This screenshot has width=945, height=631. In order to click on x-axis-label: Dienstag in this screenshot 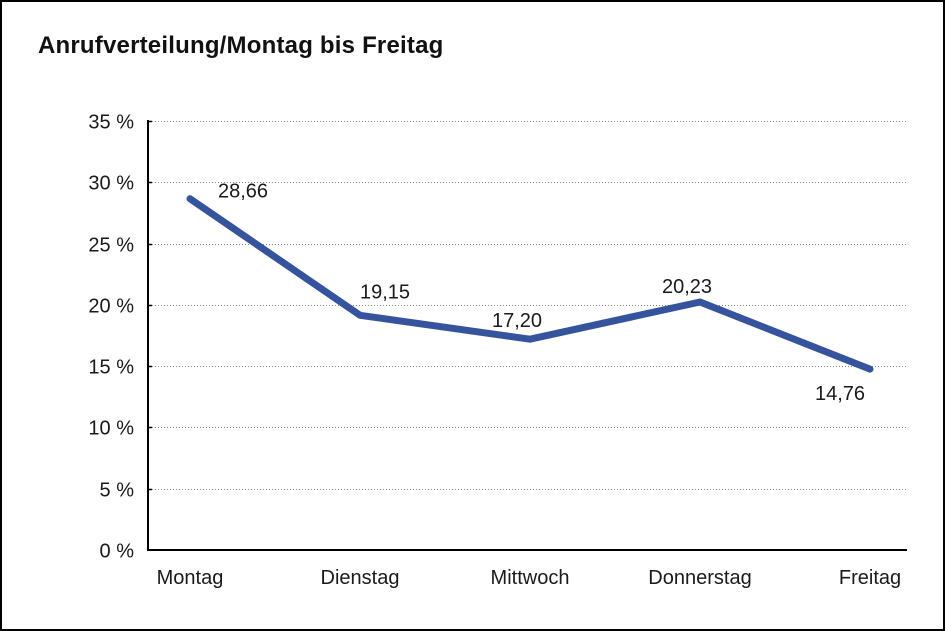, I will do `click(360, 578)`.